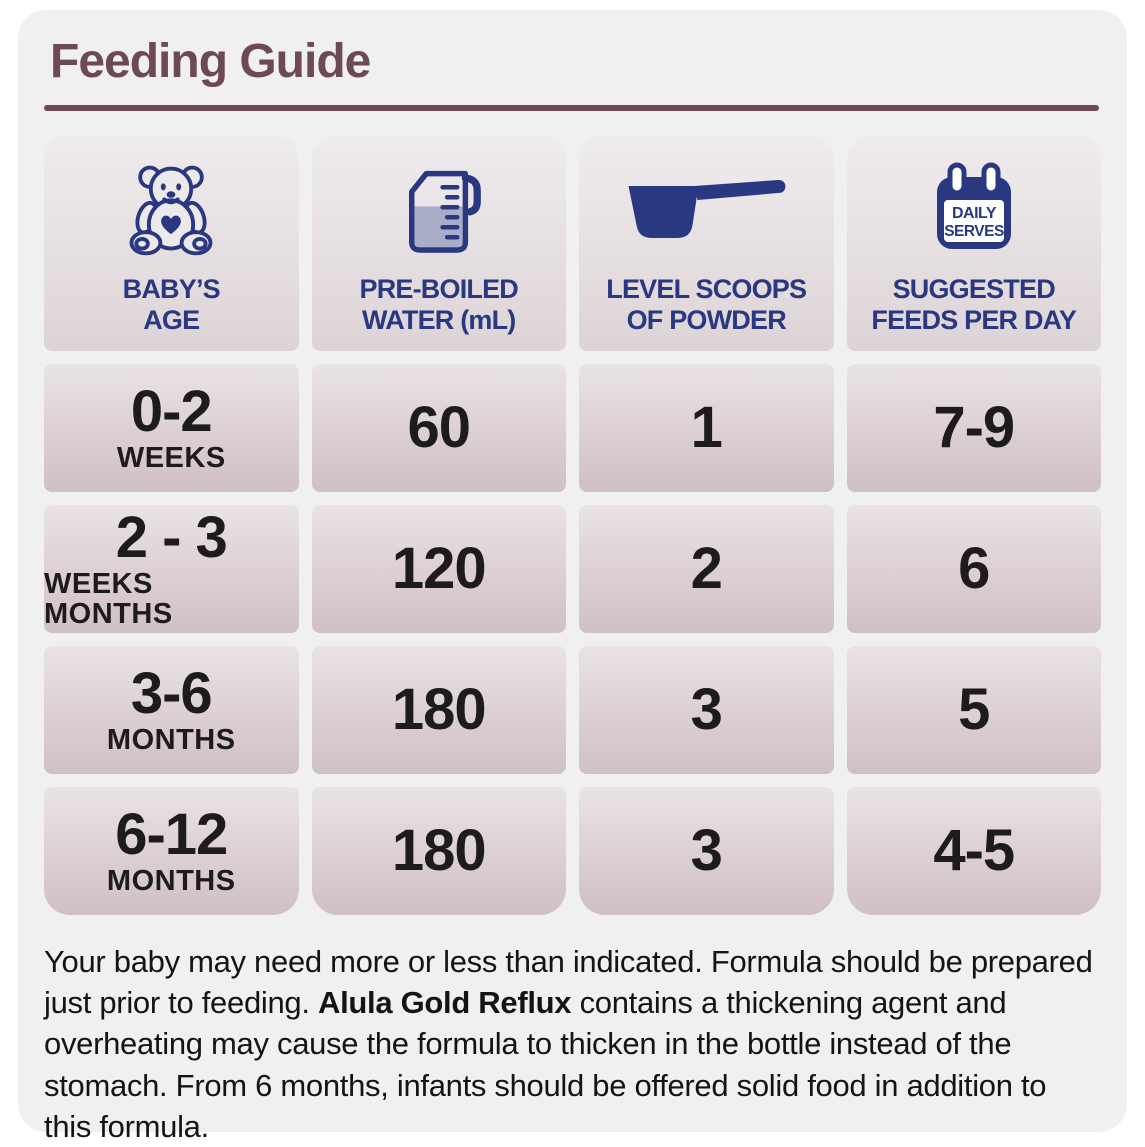 Image resolution: width=1145 pixels, height=1147 pixels. What do you see at coordinates (210, 61) in the screenshot?
I see `page-title: Feeding Guide` at bounding box center [210, 61].